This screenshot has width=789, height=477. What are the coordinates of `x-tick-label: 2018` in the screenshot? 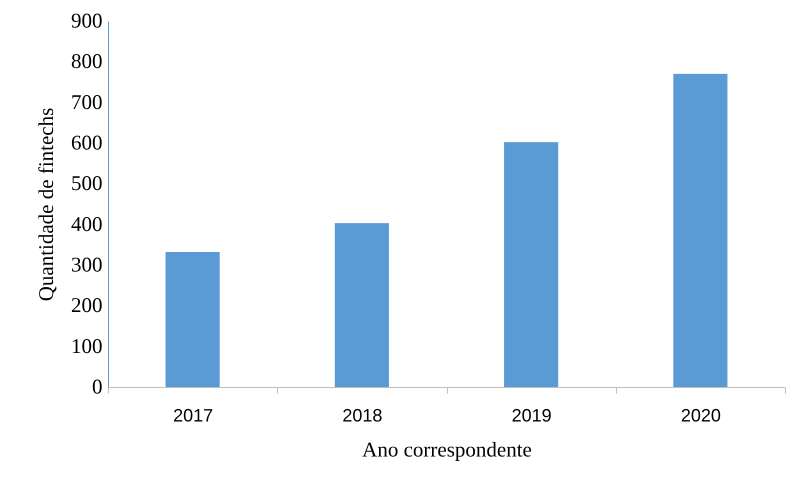 It's located at (362, 416).